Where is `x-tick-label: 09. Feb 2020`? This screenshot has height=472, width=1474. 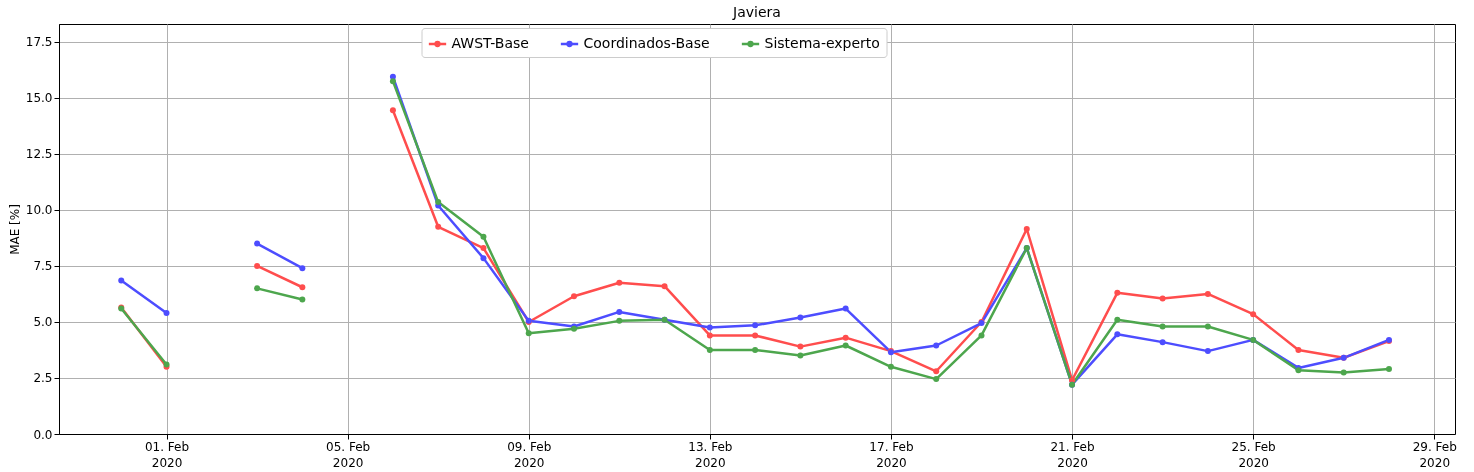 x-tick-label: 09. Feb 2020 is located at coordinates (529, 454).